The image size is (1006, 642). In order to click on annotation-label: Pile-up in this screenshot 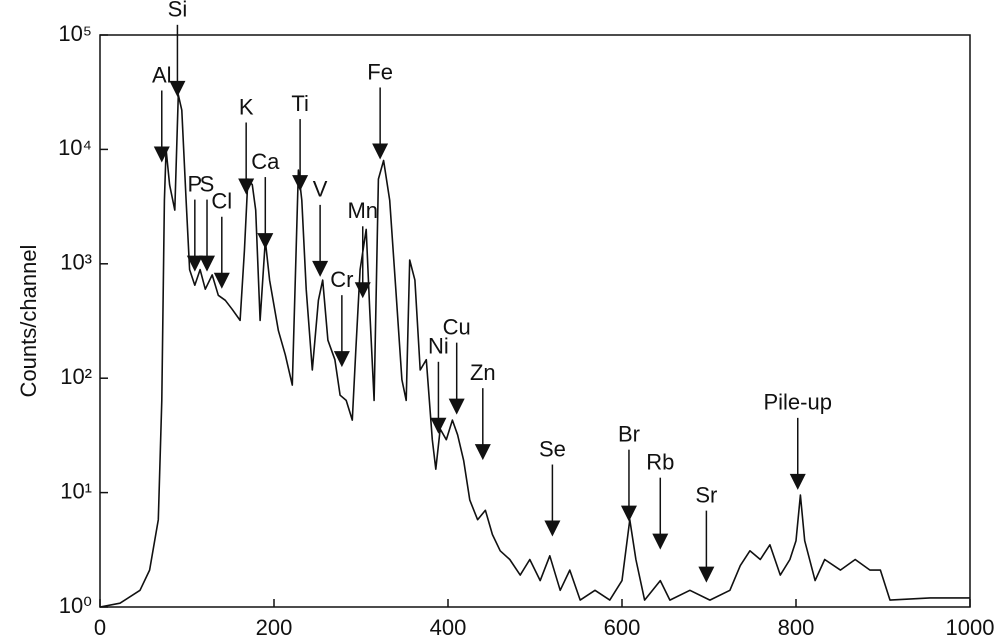, I will do `click(797, 402)`.